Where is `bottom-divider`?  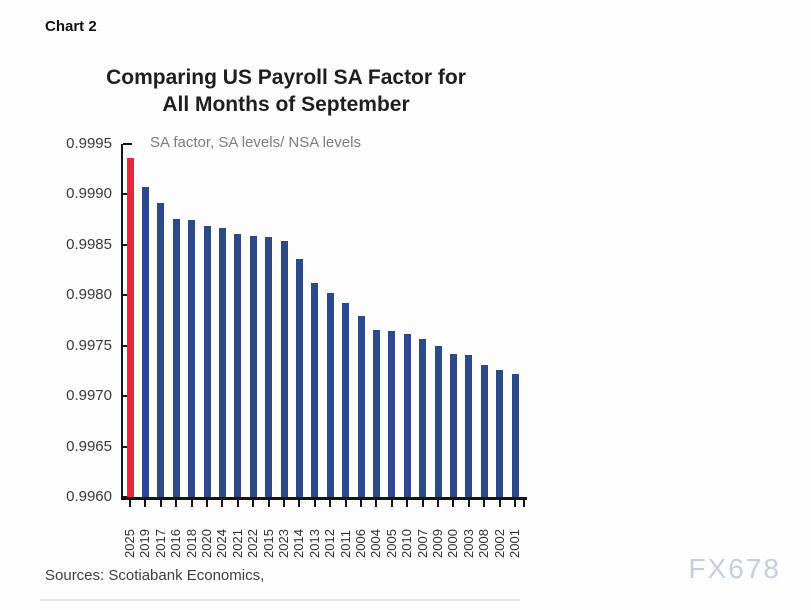 bottom-divider is located at coordinates (280, 600).